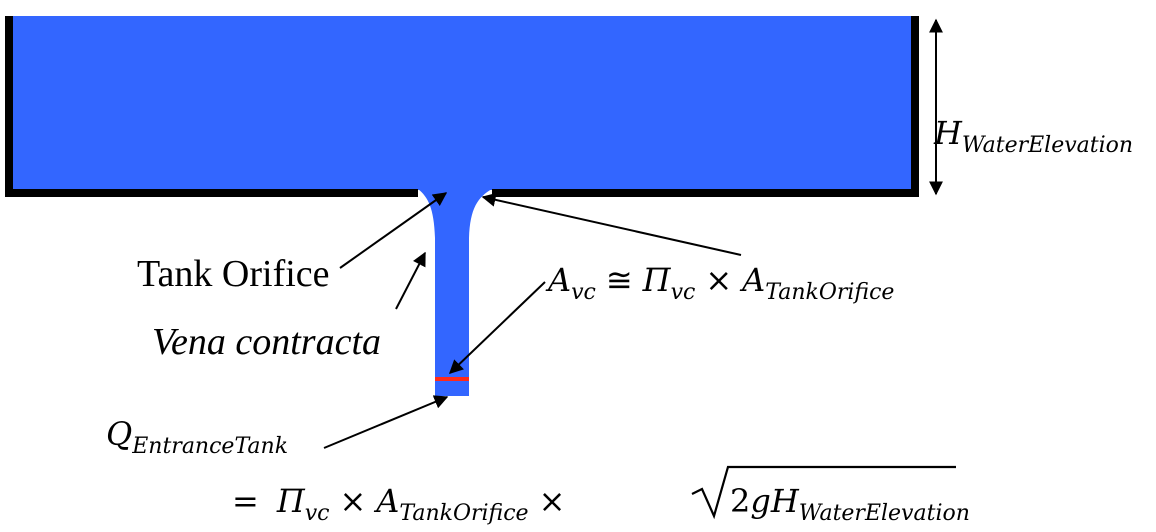 The image size is (1156, 532). I want to click on area-vc-coef-subscript: vc, so click(683, 292).